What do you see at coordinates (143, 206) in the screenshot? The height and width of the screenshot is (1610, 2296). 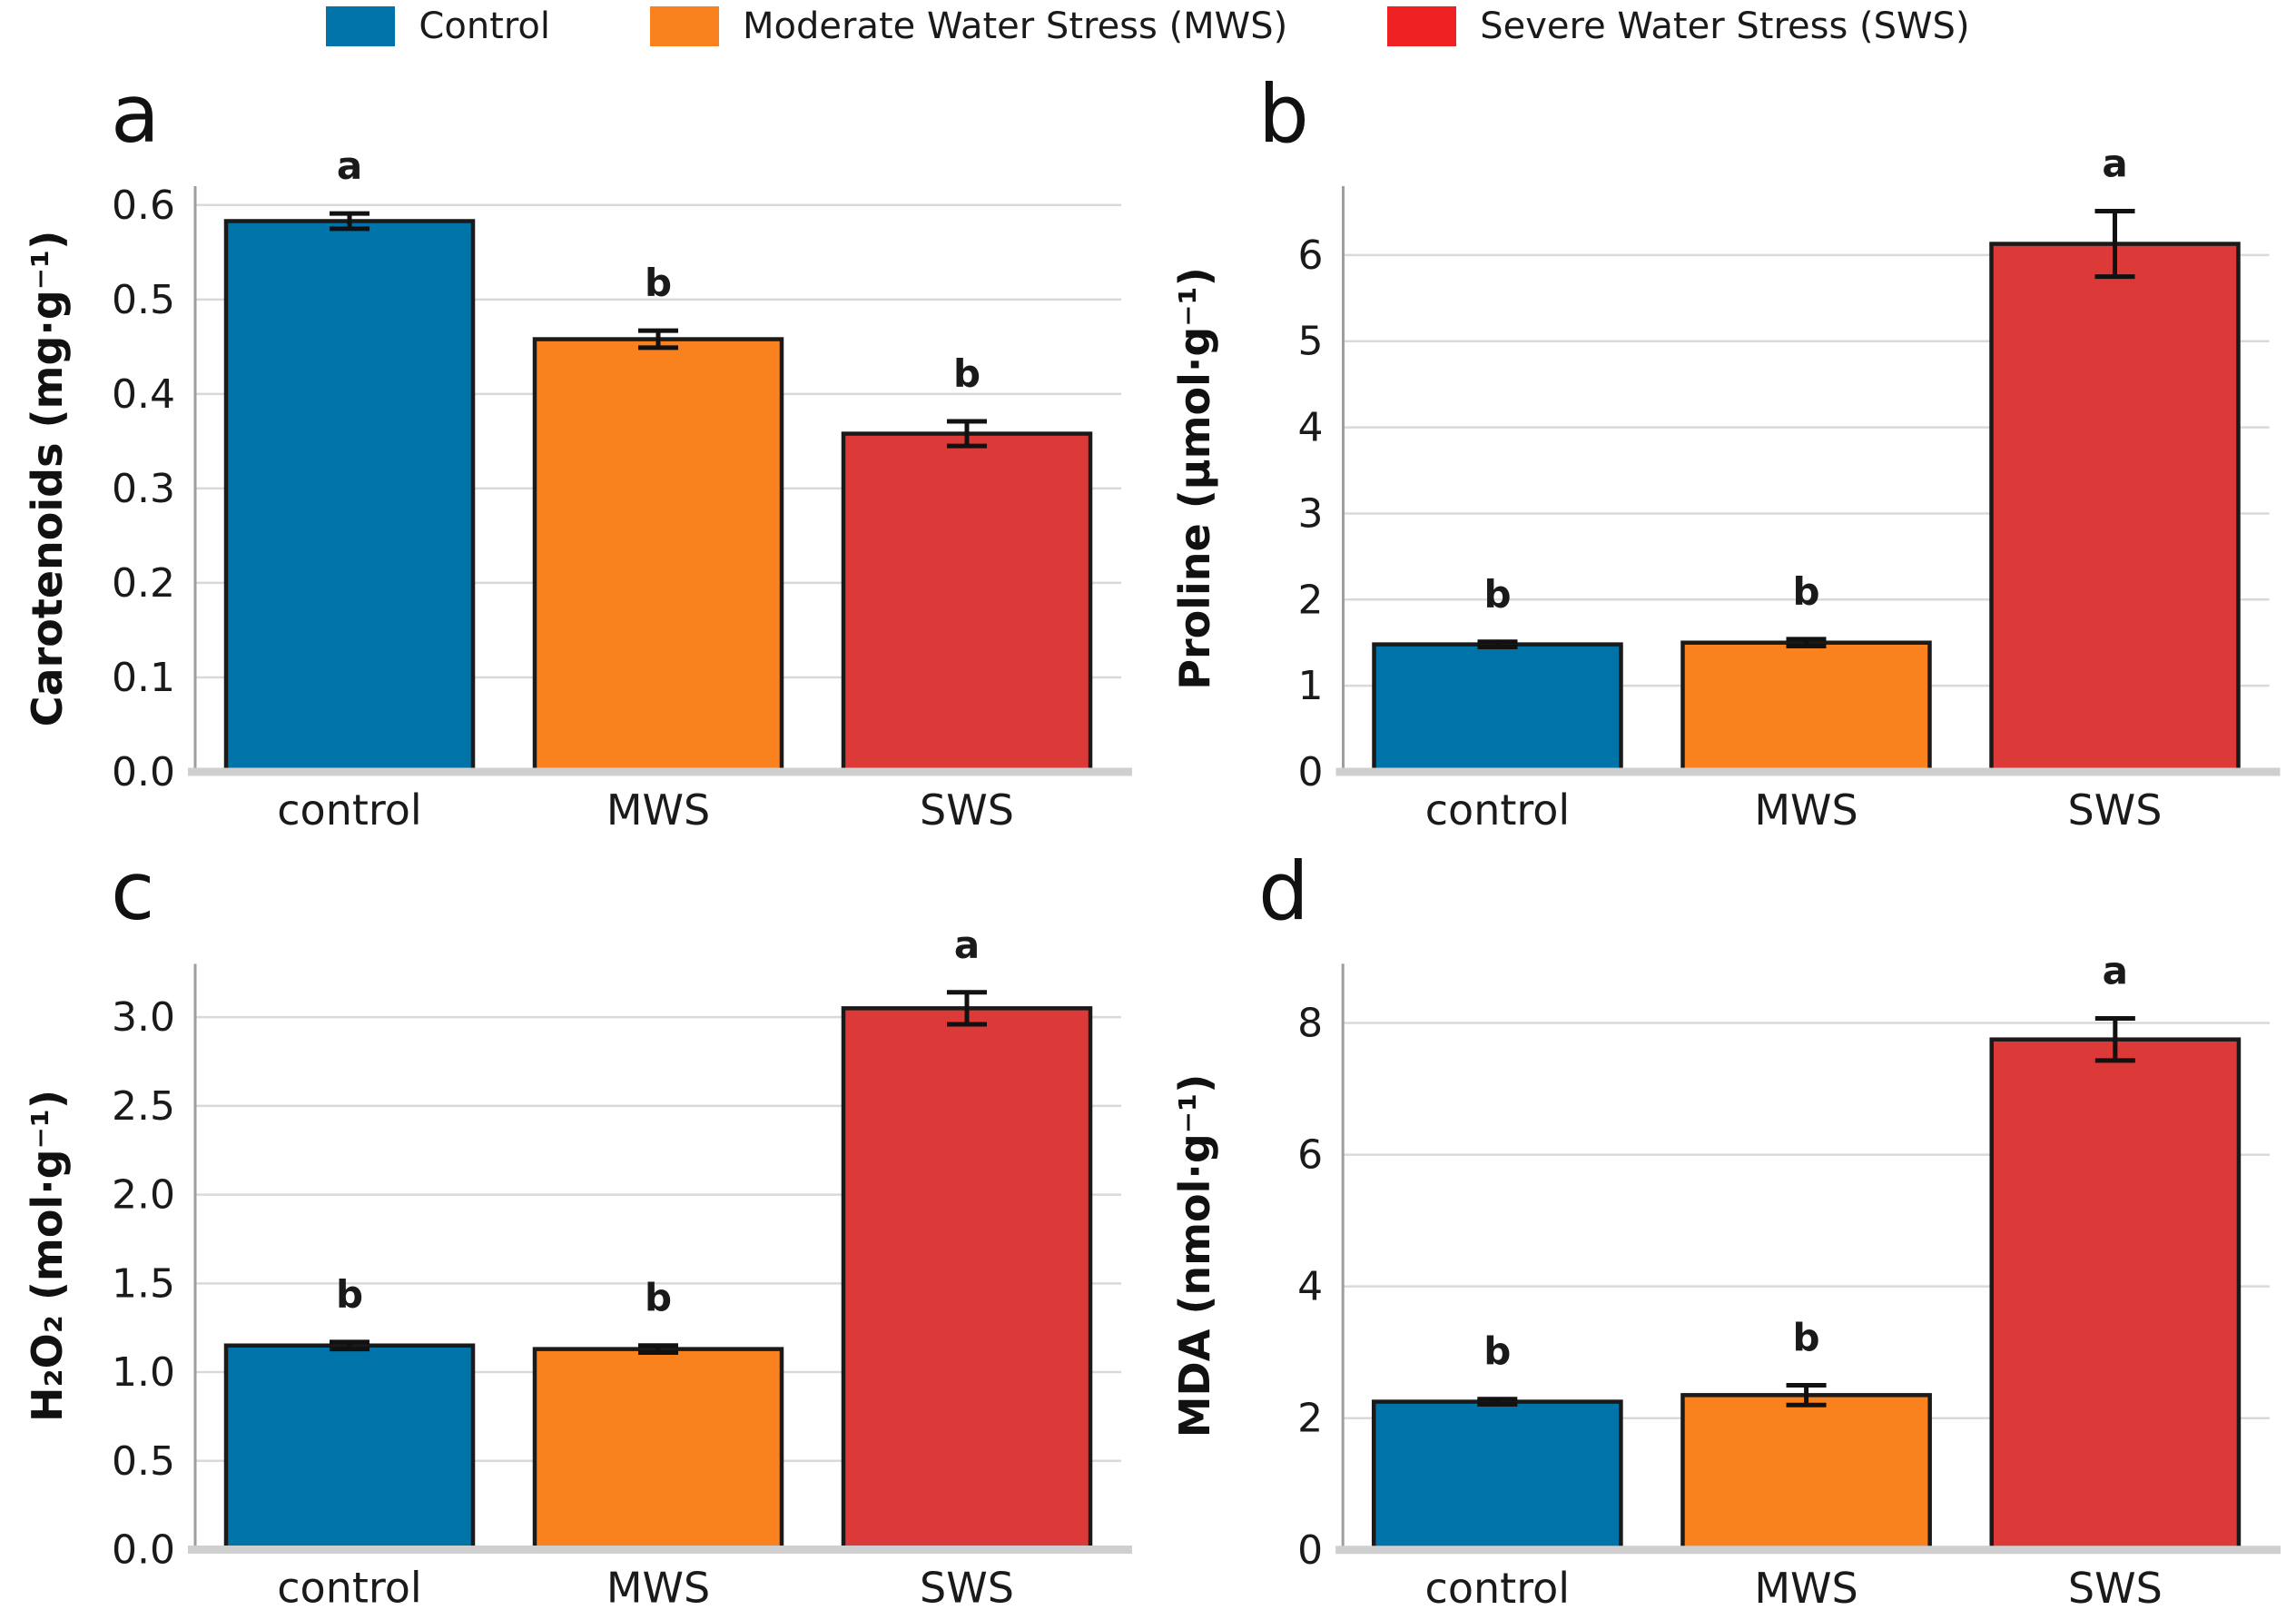 I see `y-tick-label: 0.6` at bounding box center [143, 206].